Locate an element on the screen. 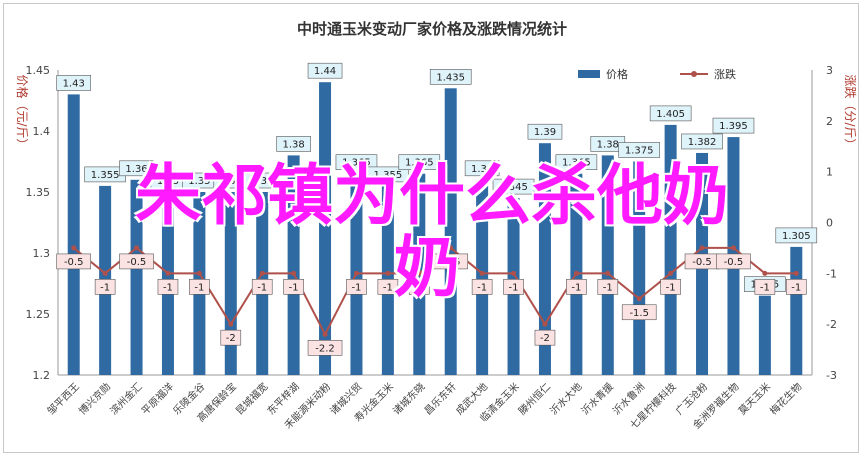  right-tick-label: -3 is located at coordinates (831, 375).